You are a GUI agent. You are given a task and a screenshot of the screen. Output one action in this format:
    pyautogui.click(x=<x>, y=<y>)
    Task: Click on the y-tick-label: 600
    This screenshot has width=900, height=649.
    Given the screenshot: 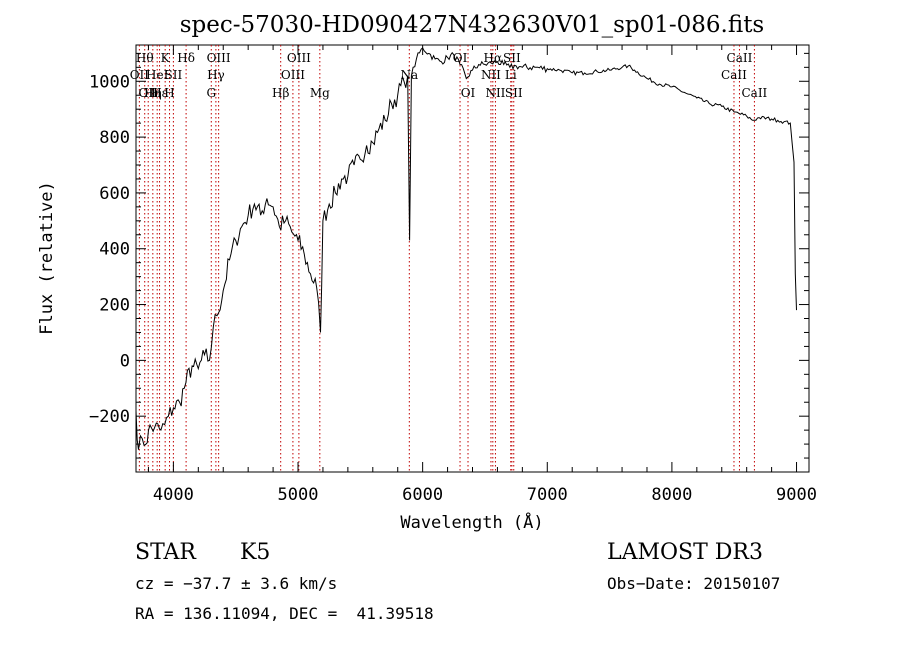 What is the action you would take?
    pyautogui.click(x=114, y=194)
    